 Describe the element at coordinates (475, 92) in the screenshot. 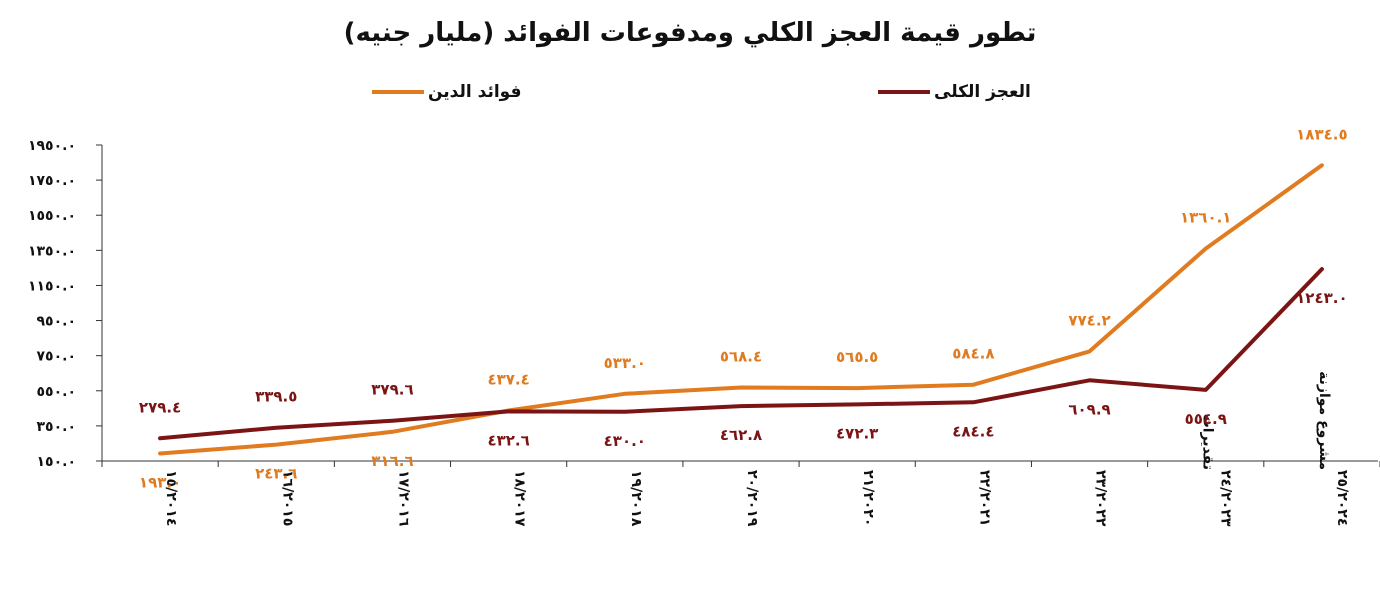

I see `legend-label-debt-interest: فوائد الدين` at that location.